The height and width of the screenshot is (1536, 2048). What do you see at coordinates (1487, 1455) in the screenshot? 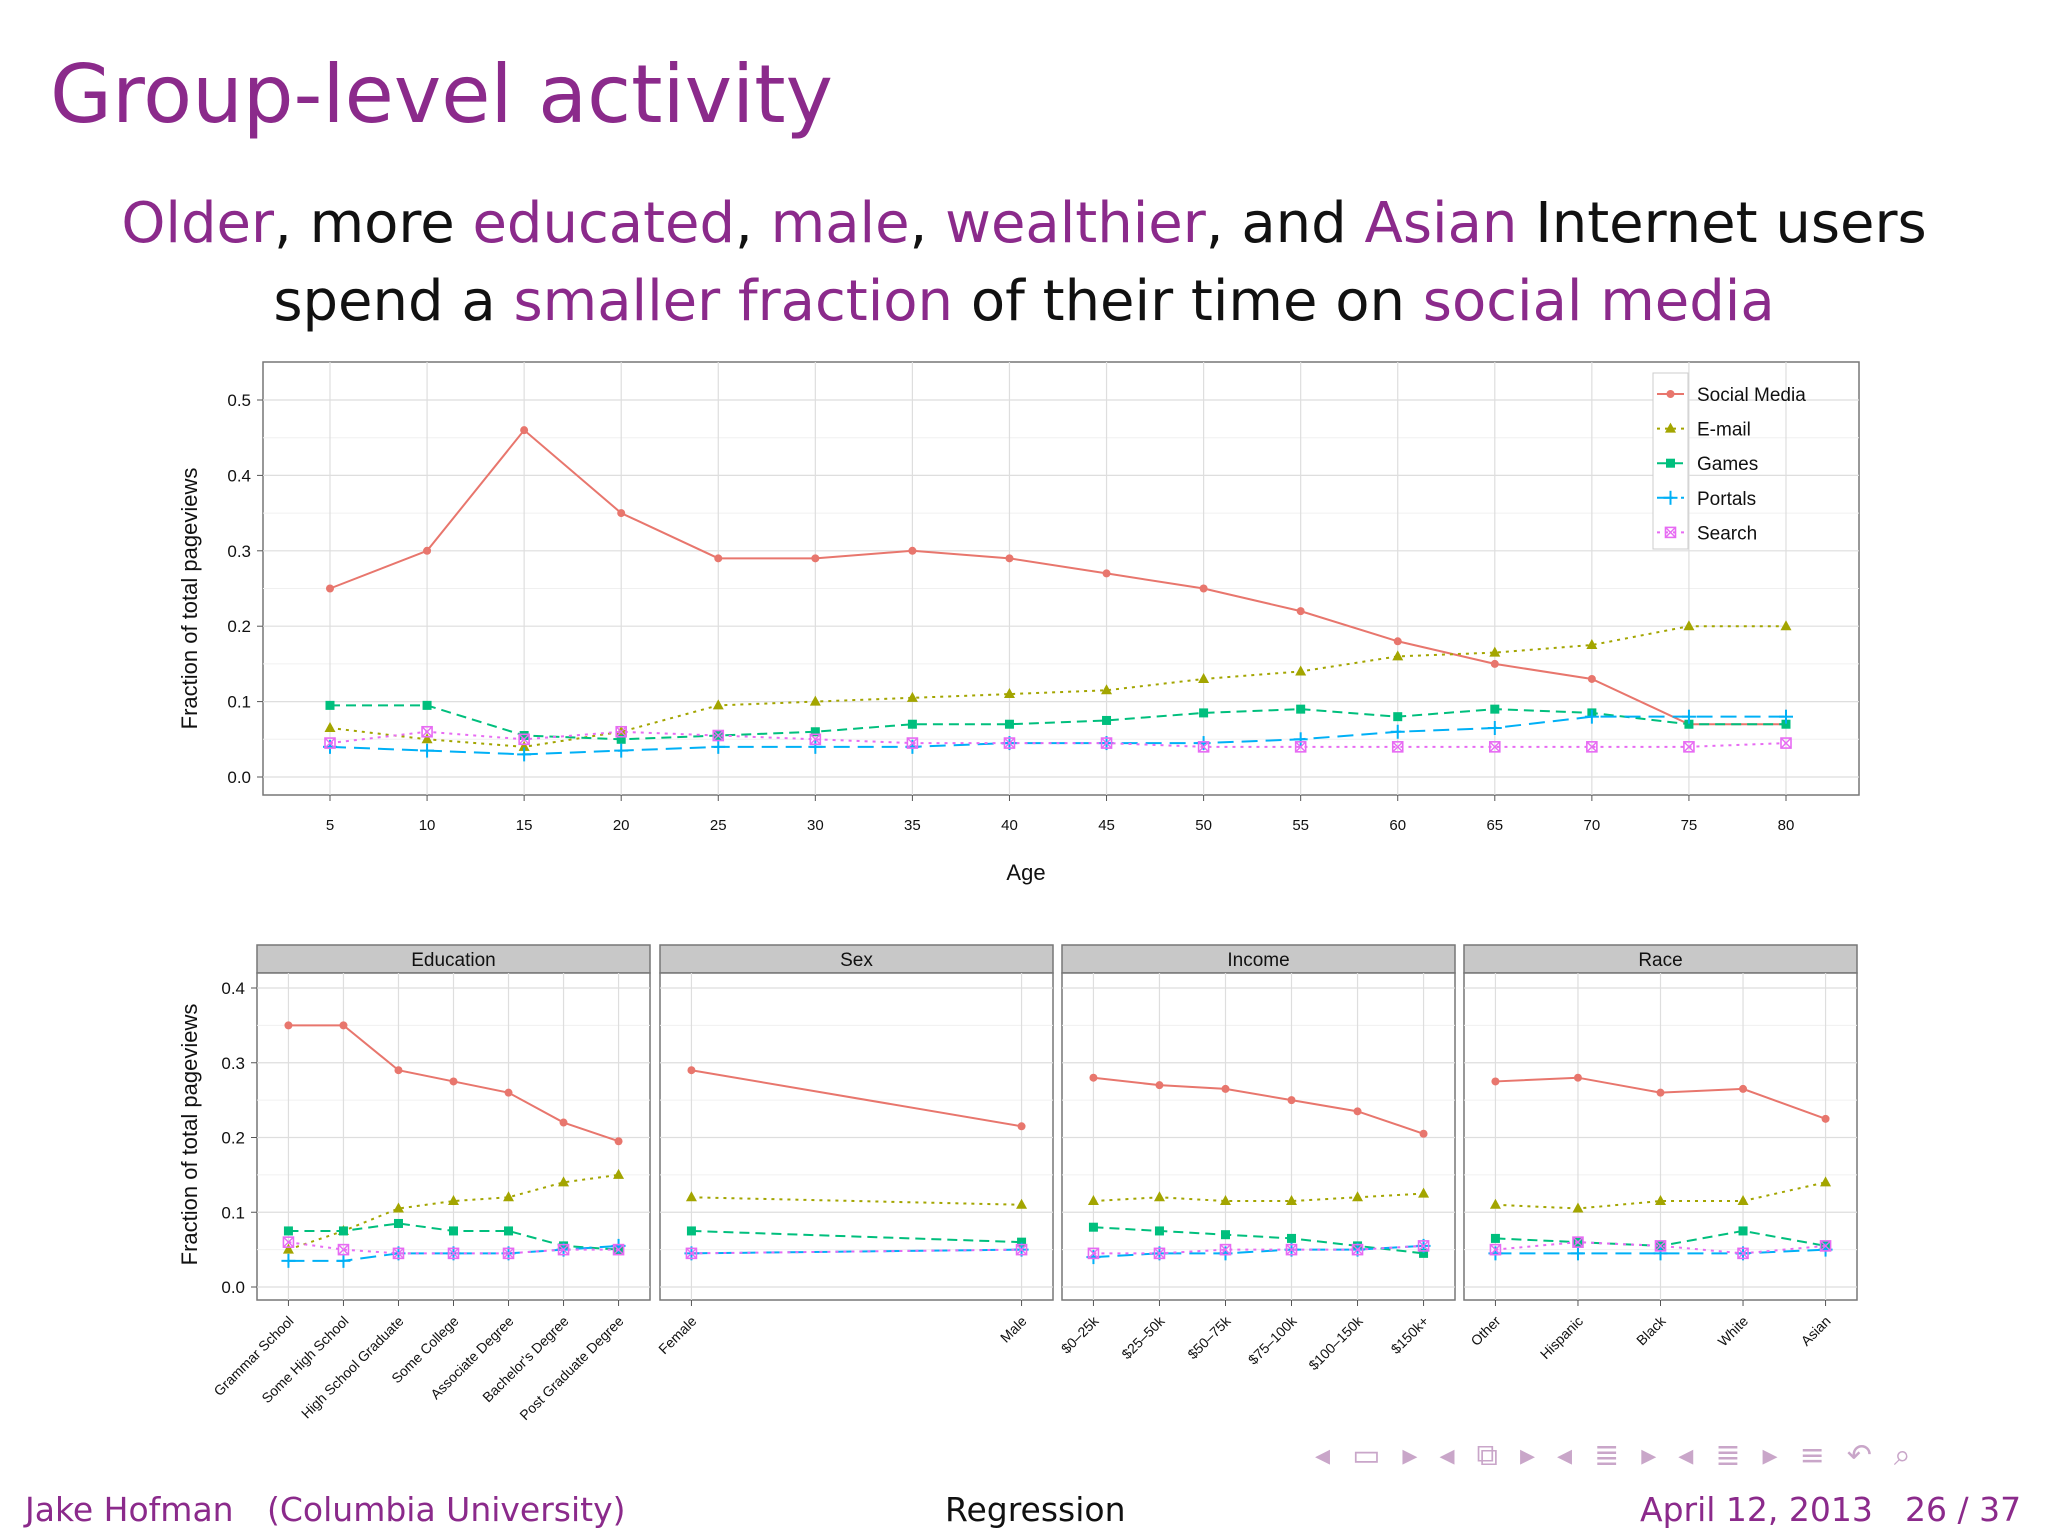
I see `nav-section-icon: ⧉` at bounding box center [1487, 1455].